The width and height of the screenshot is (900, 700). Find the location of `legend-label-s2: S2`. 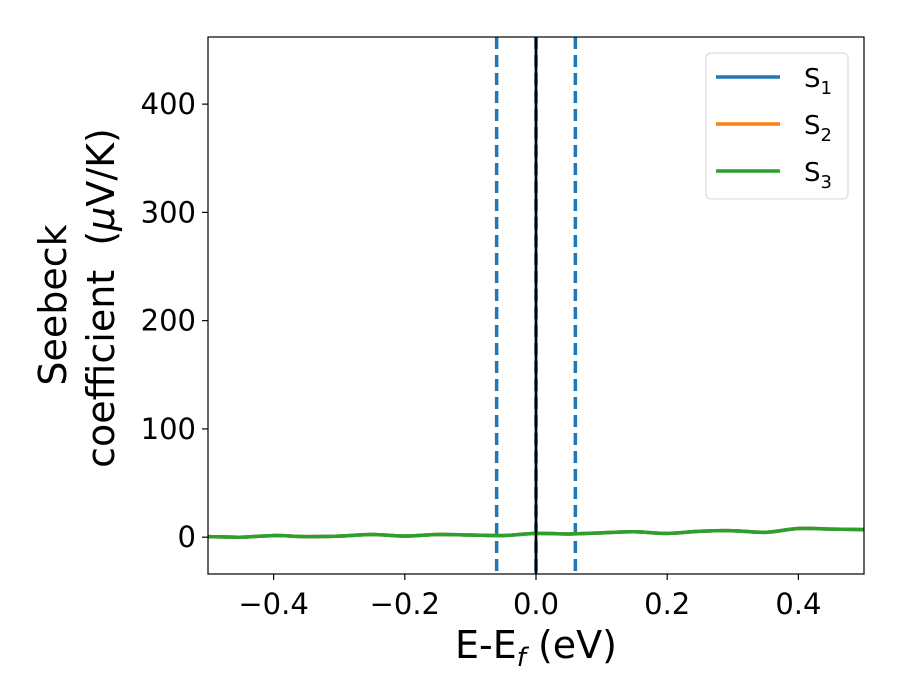

legend-label-s2: S2 is located at coordinates (818, 128).